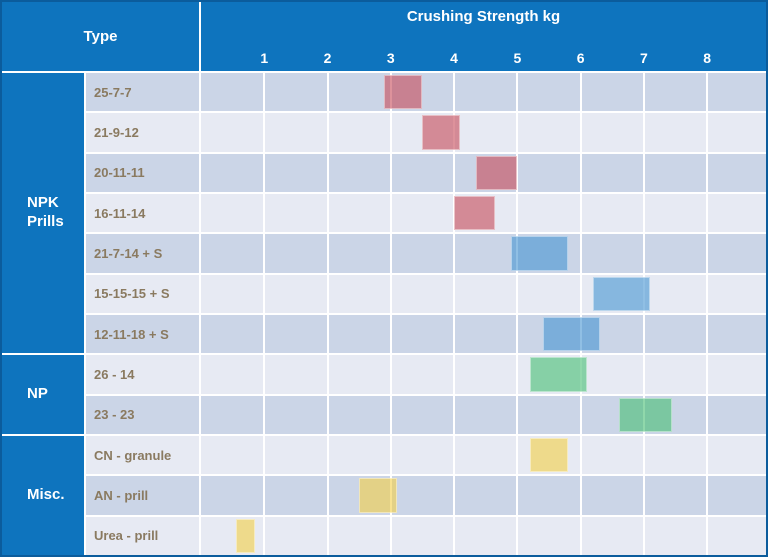 The image size is (768, 557). Describe the element at coordinates (142, 495) in the screenshot. I see `row-label: AN - prill` at that location.